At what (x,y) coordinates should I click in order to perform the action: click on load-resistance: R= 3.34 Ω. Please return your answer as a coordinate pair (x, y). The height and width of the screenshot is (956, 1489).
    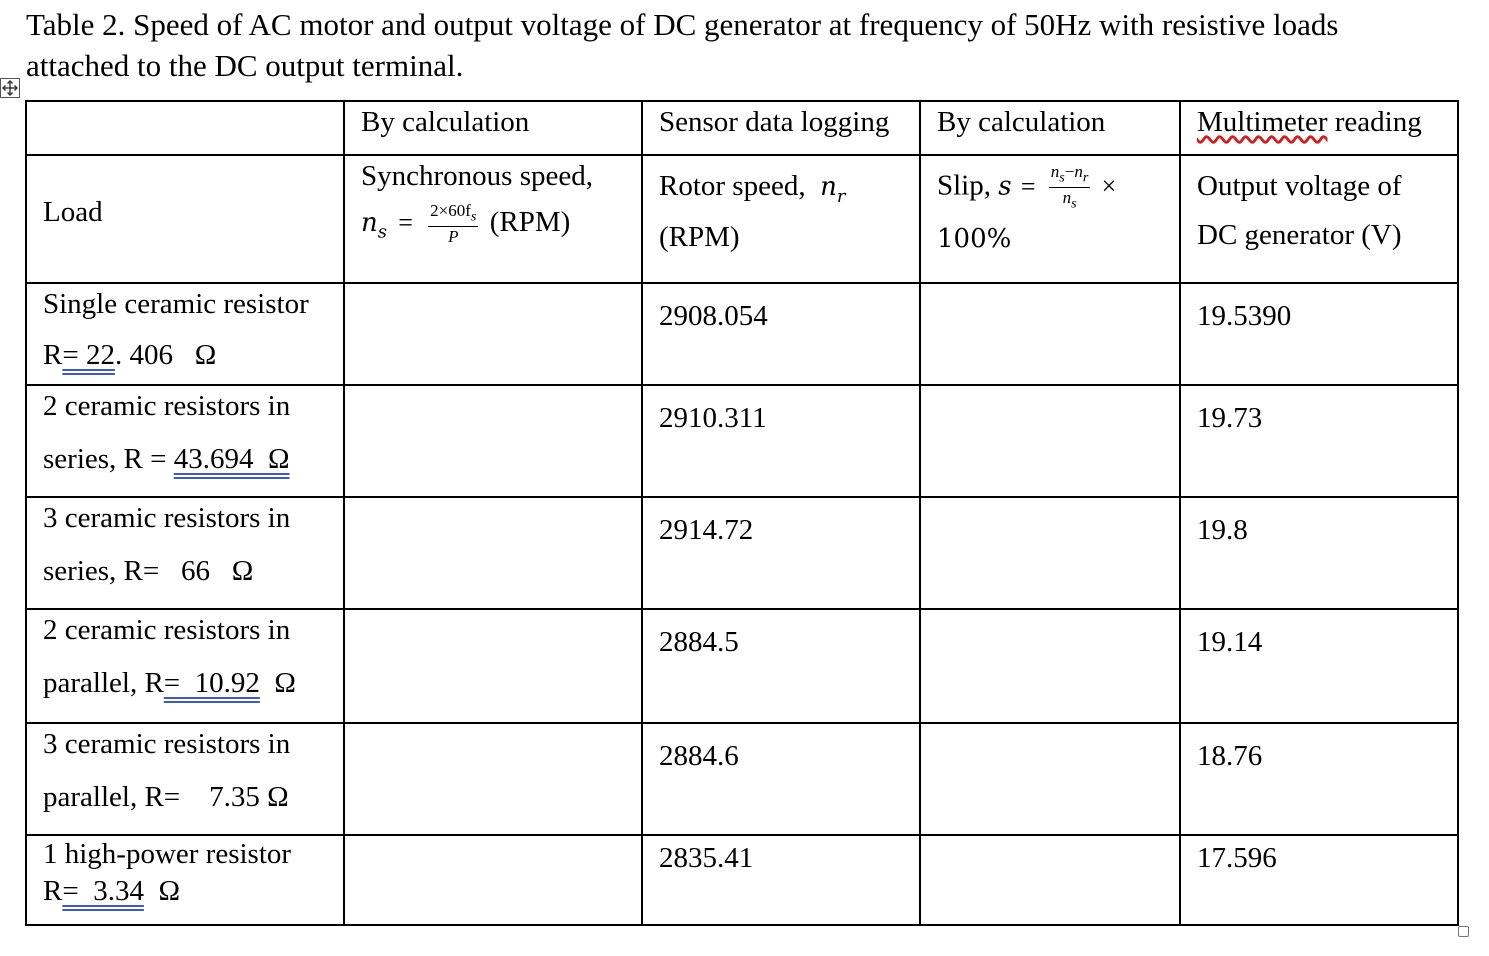
    Looking at the image, I should click on (112, 891).